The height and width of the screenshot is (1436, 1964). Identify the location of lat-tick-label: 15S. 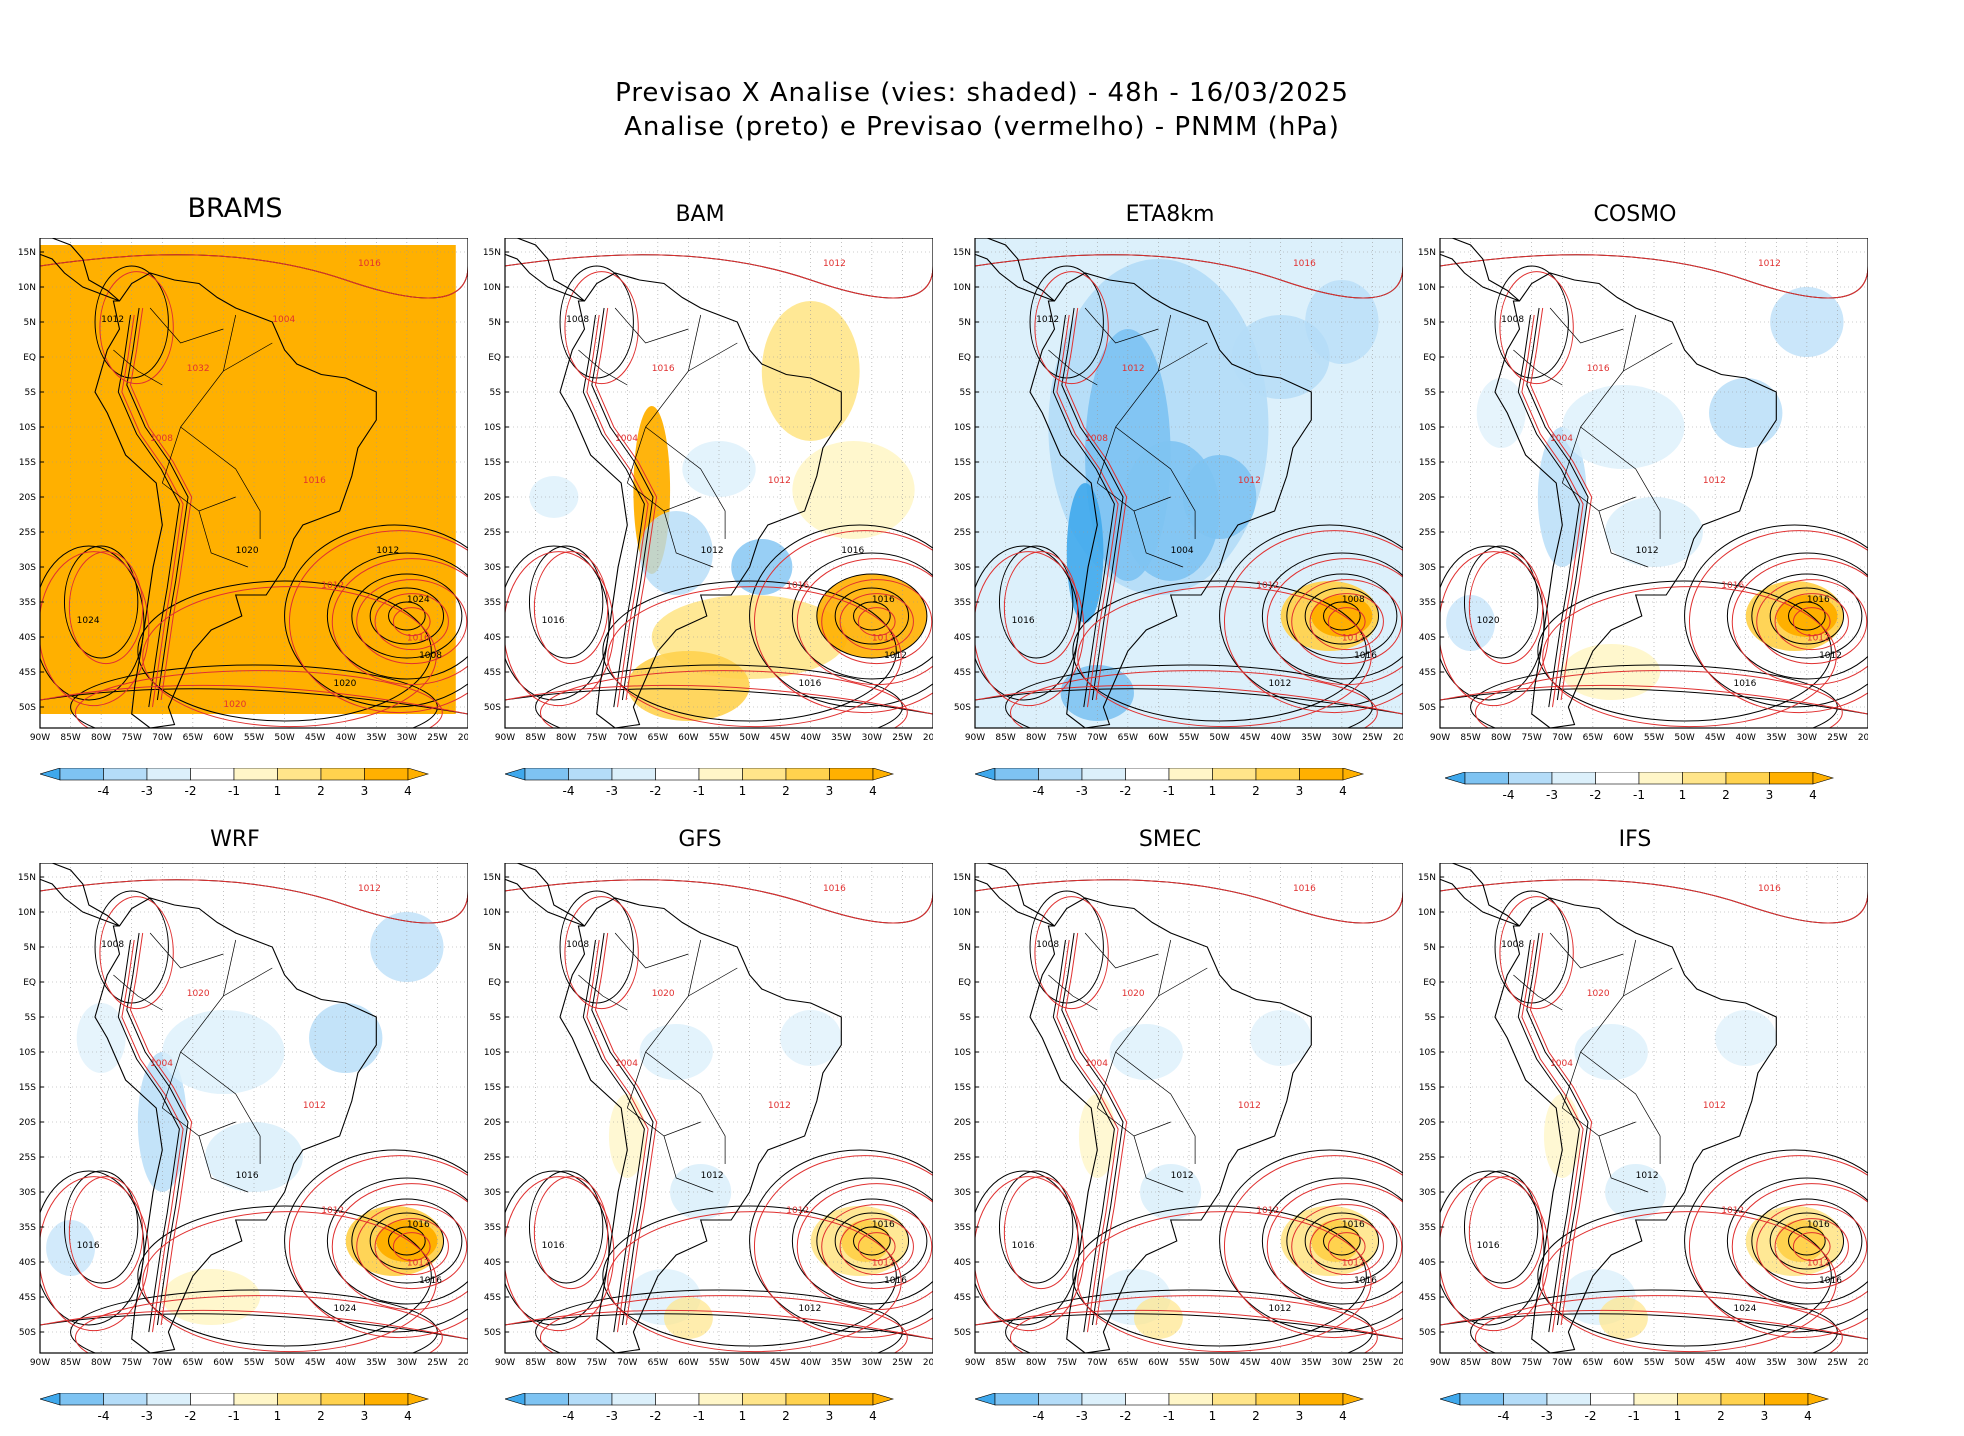
(962, 463).